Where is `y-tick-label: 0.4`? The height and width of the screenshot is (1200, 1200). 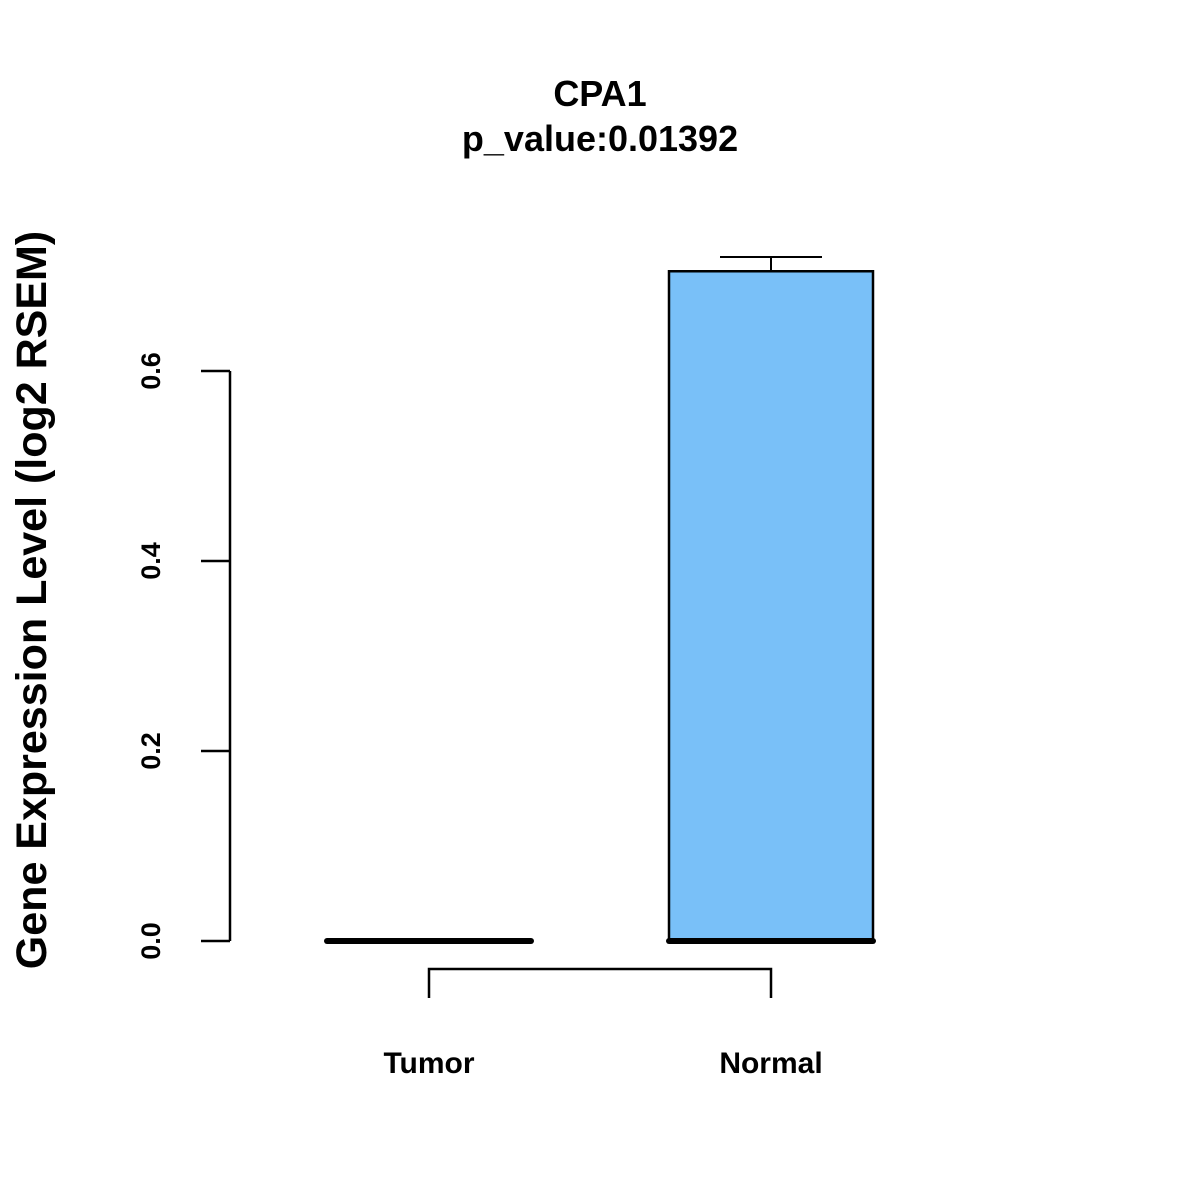
y-tick-label: 0.4 is located at coordinates (151, 561).